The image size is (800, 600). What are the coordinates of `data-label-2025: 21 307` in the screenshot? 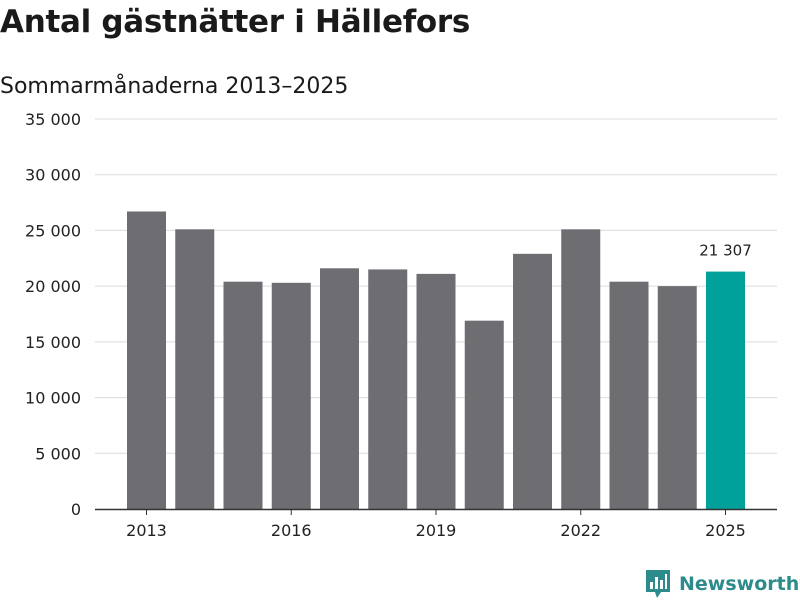 It's located at (725, 251).